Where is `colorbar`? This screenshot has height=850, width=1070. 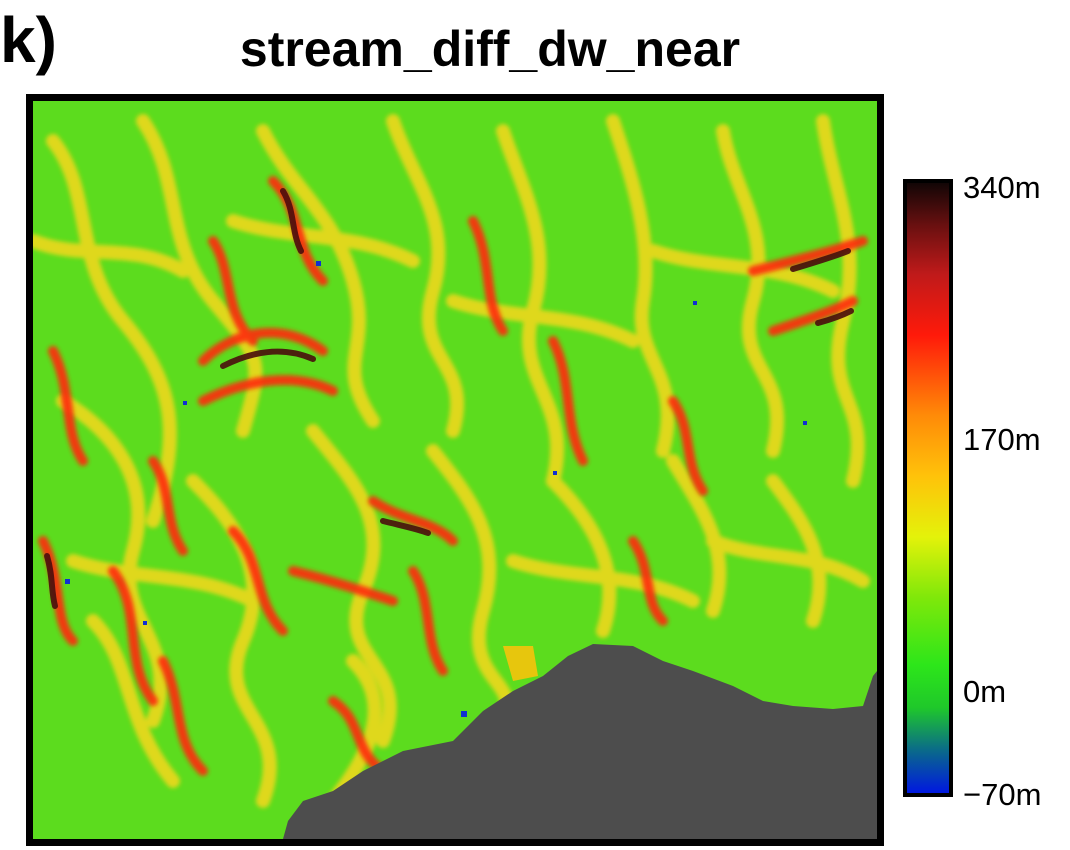 colorbar is located at coordinates (928, 488).